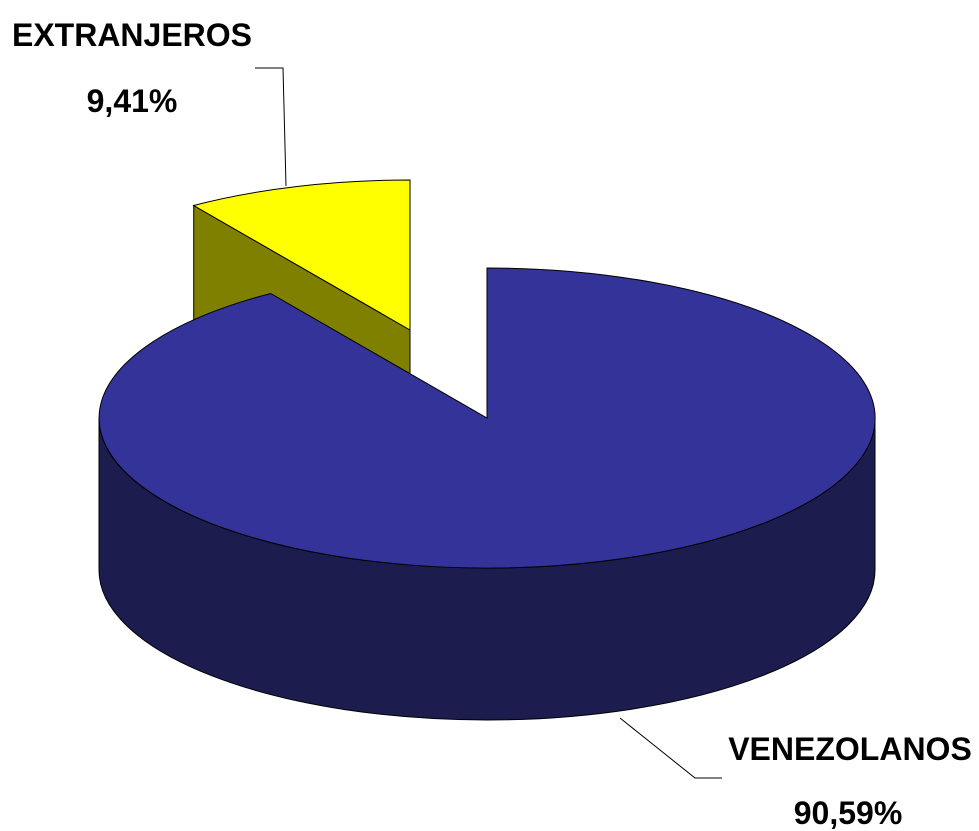 The image size is (979, 831). What do you see at coordinates (848, 813) in the screenshot?
I see `value-label: 90,59%` at bounding box center [848, 813].